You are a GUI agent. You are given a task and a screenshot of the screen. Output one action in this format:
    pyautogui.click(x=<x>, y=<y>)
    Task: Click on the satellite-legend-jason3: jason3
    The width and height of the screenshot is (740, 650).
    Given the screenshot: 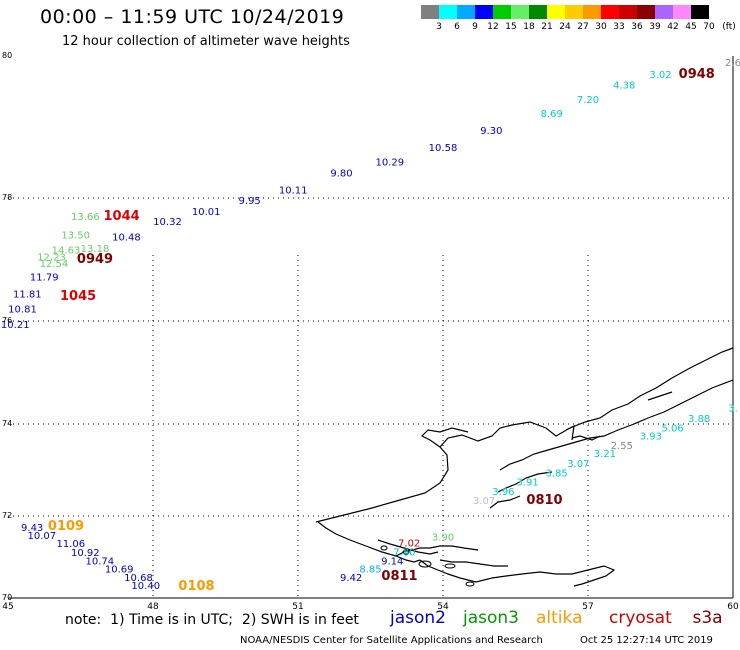 What is the action you would take?
    pyautogui.click(x=491, y=618)
    